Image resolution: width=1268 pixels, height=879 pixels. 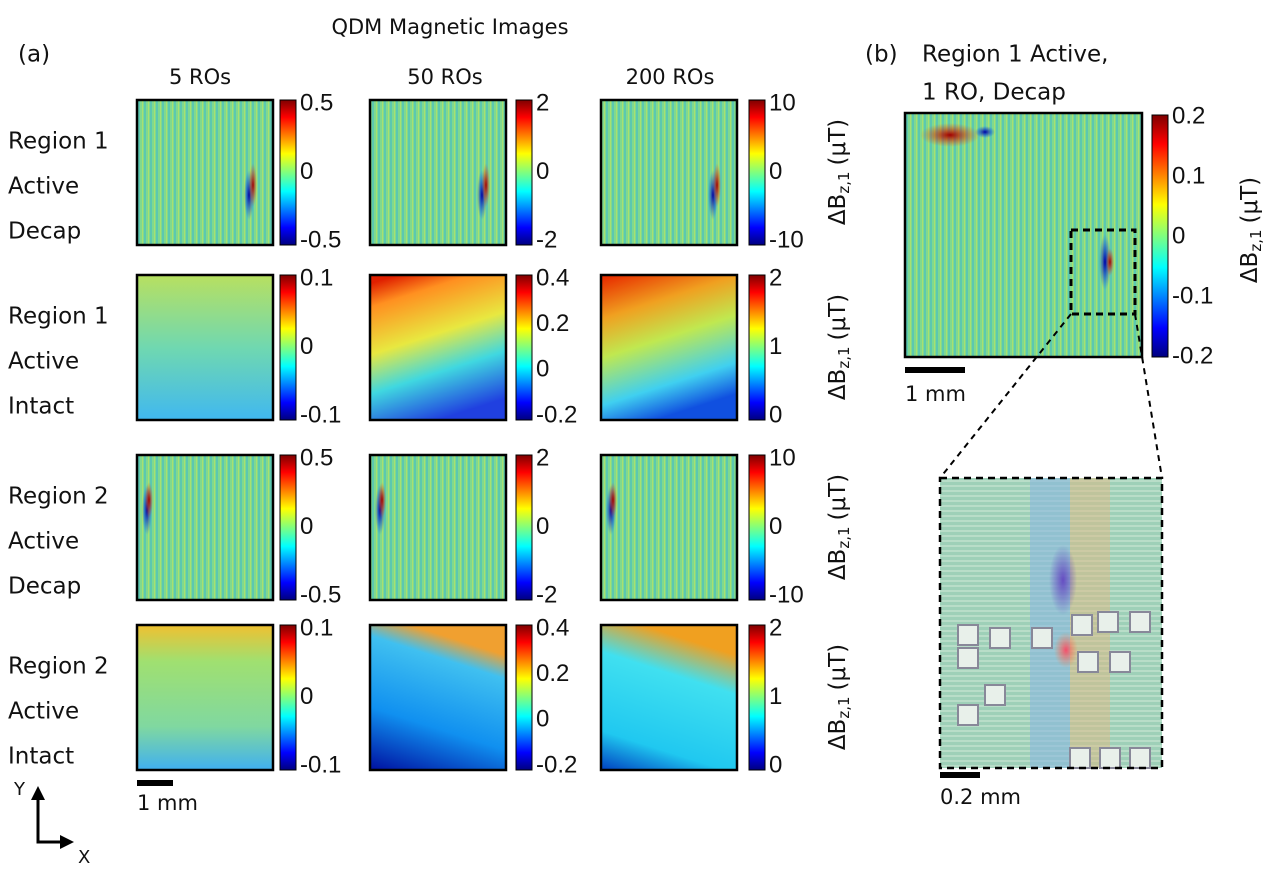 What do you see at coordinates (1148, 396) in the screenshot?
I see `zoom-line` at bounding box center [1148, 396].